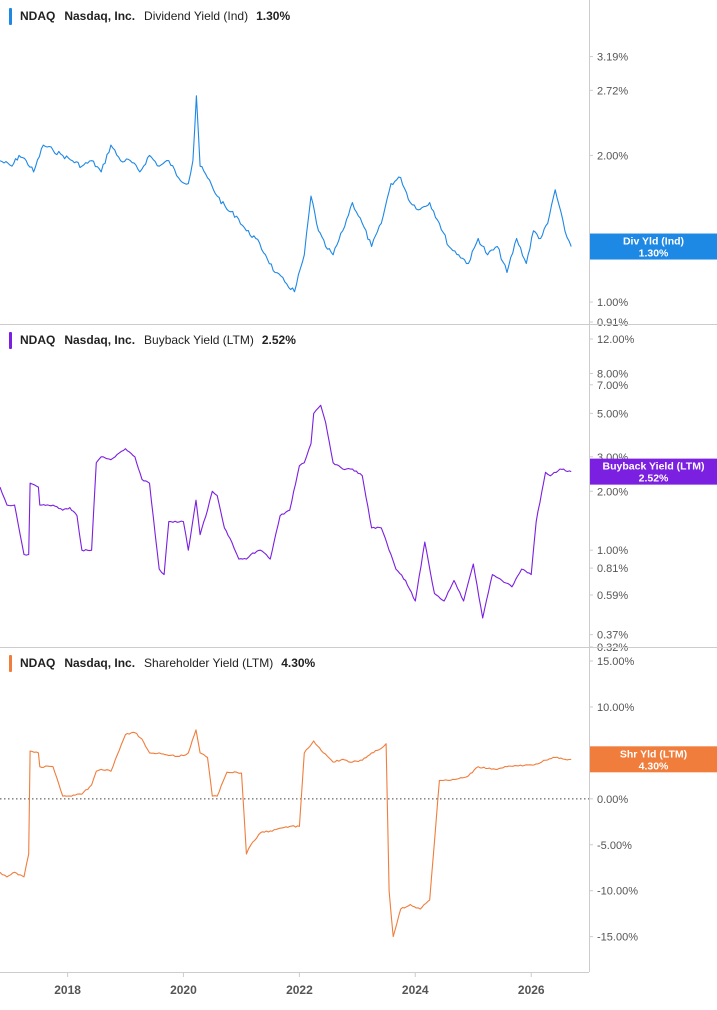  Describe the element at coordinates (612, 569) in the screenshot. I see `y-tick-label: 0.81%` at that location.